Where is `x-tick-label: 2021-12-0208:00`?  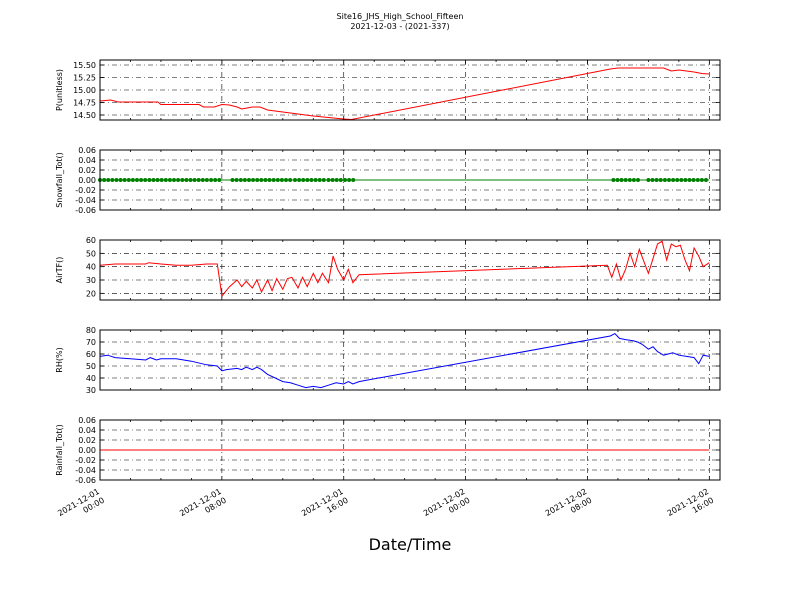
x-tick-label: 2021-12-0208:00 is located at coordinates (569, 507).